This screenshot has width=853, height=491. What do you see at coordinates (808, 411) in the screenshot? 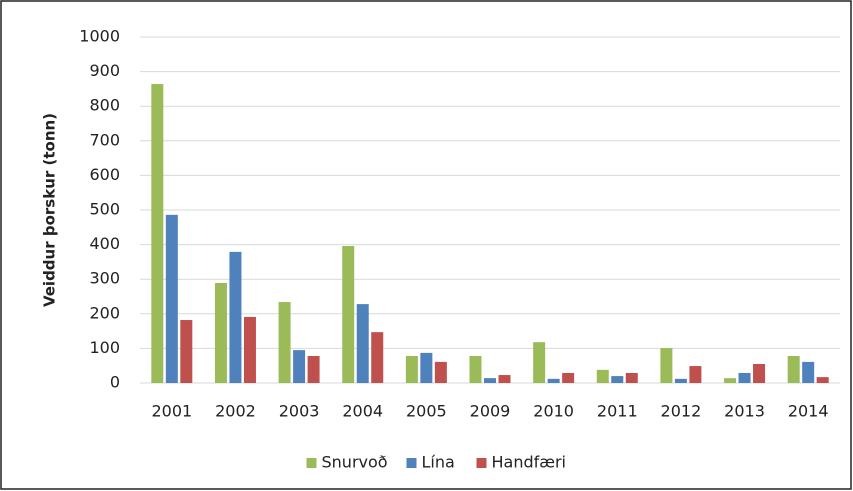
I see `x-tick-label: 2014` at bounding box center [808, 411].